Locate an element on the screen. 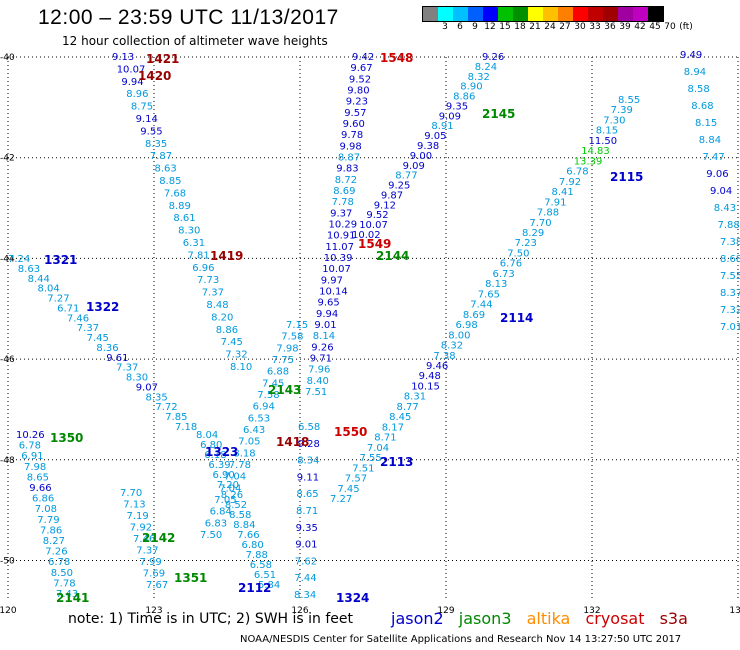 The image size is (740, 650). longitude-tick-label: 129 is located at coordinates (445, 611).